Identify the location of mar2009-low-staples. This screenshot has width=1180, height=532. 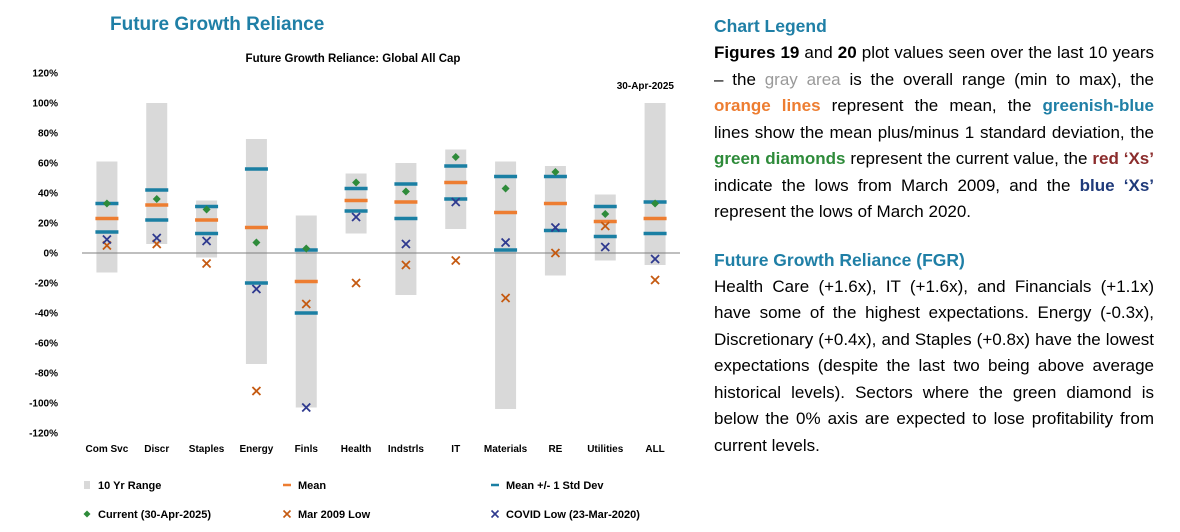
(206, 263).